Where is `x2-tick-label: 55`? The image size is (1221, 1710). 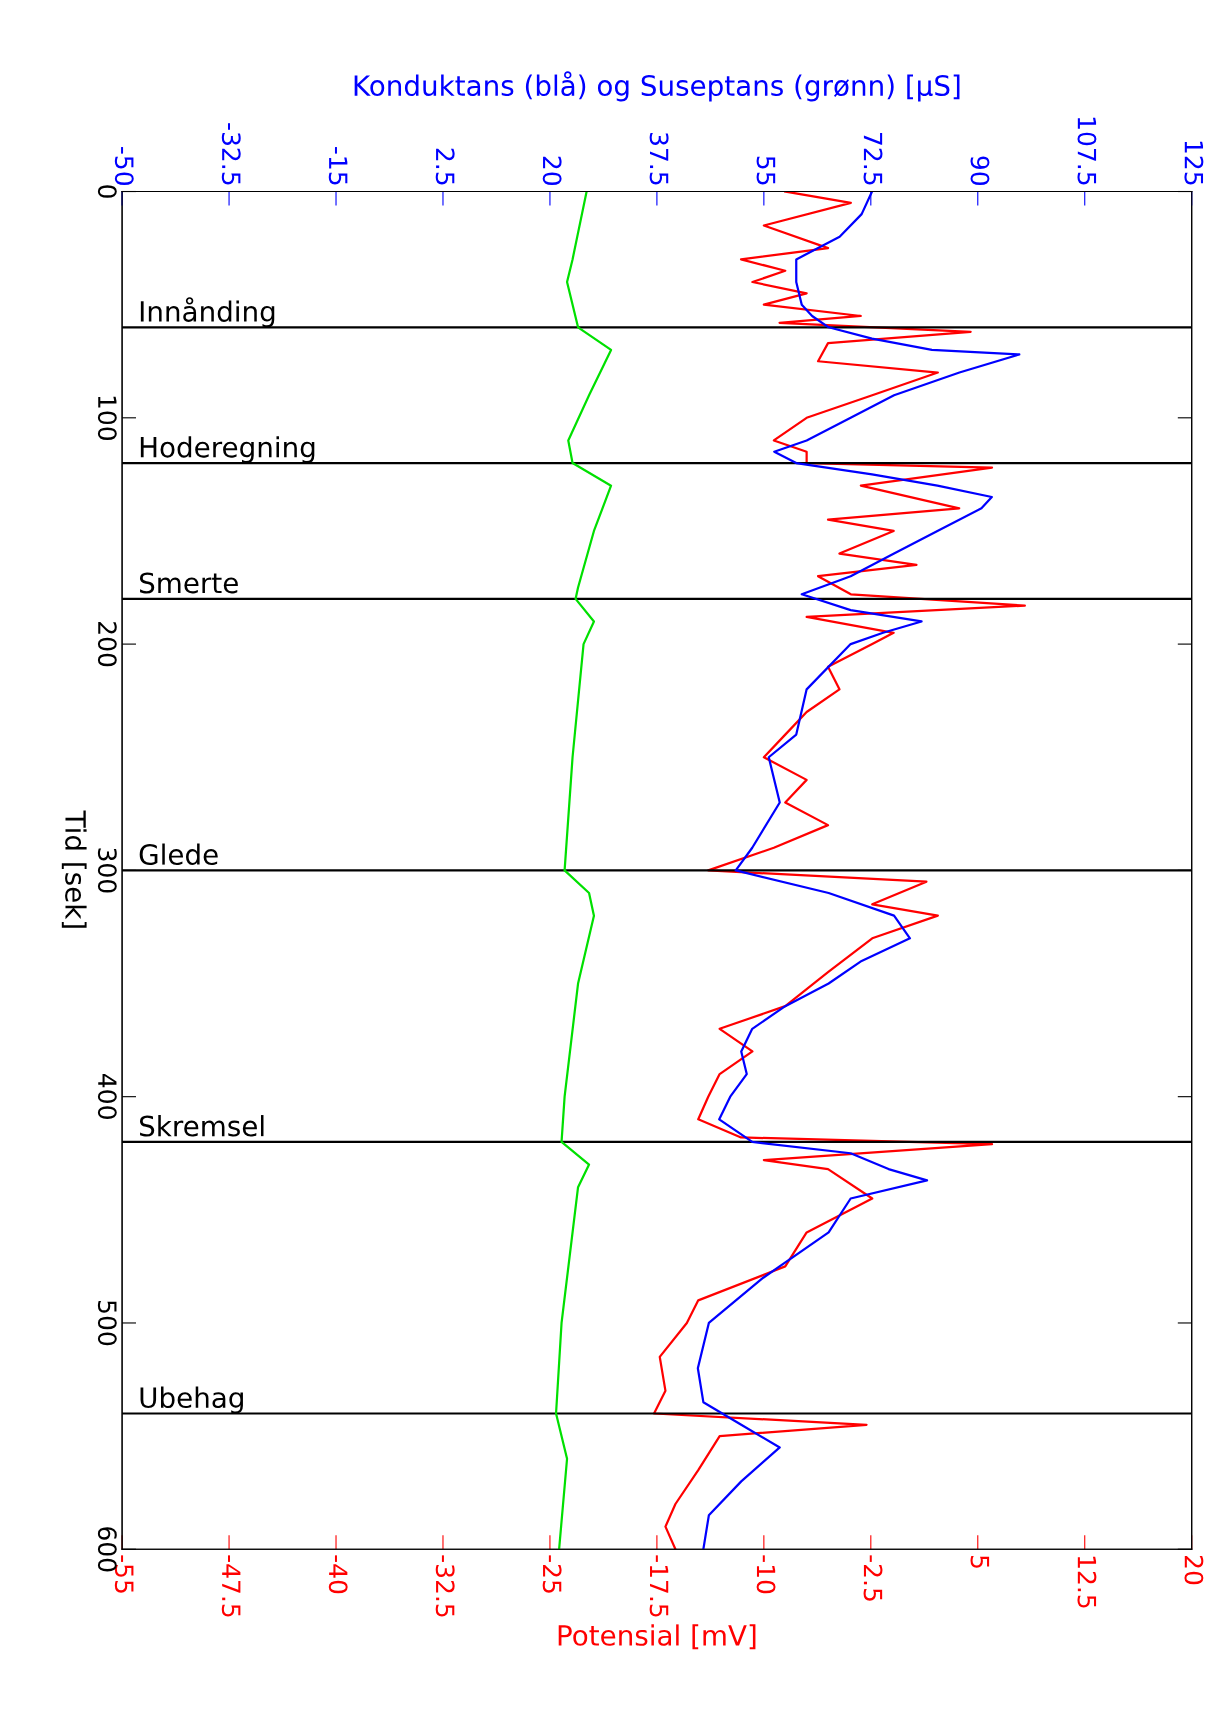
x2-tick-label: 55 is located at coordinates (766, 170).